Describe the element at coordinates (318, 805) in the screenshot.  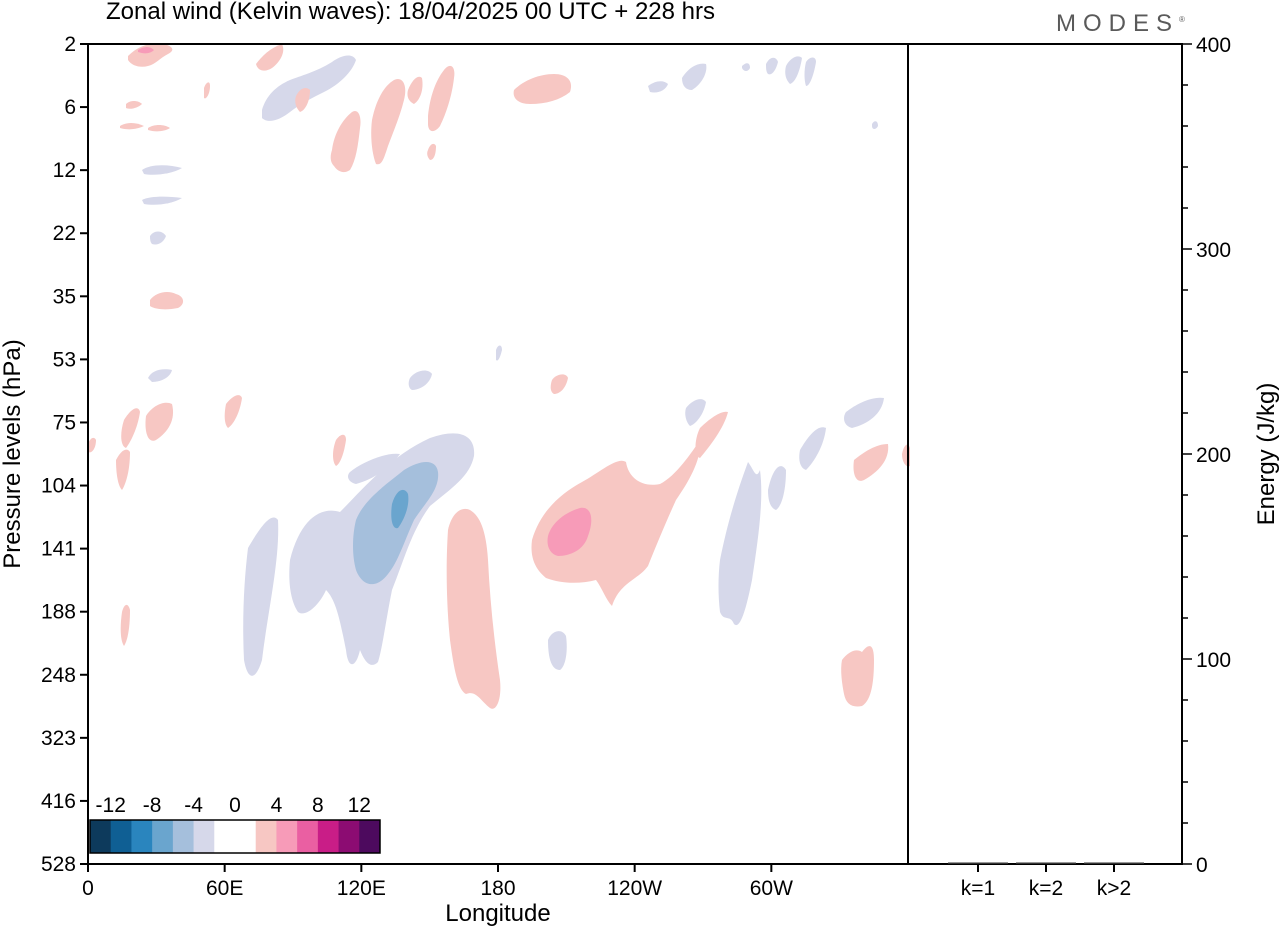
I see `colorbar-tick-label: 8` at that location.